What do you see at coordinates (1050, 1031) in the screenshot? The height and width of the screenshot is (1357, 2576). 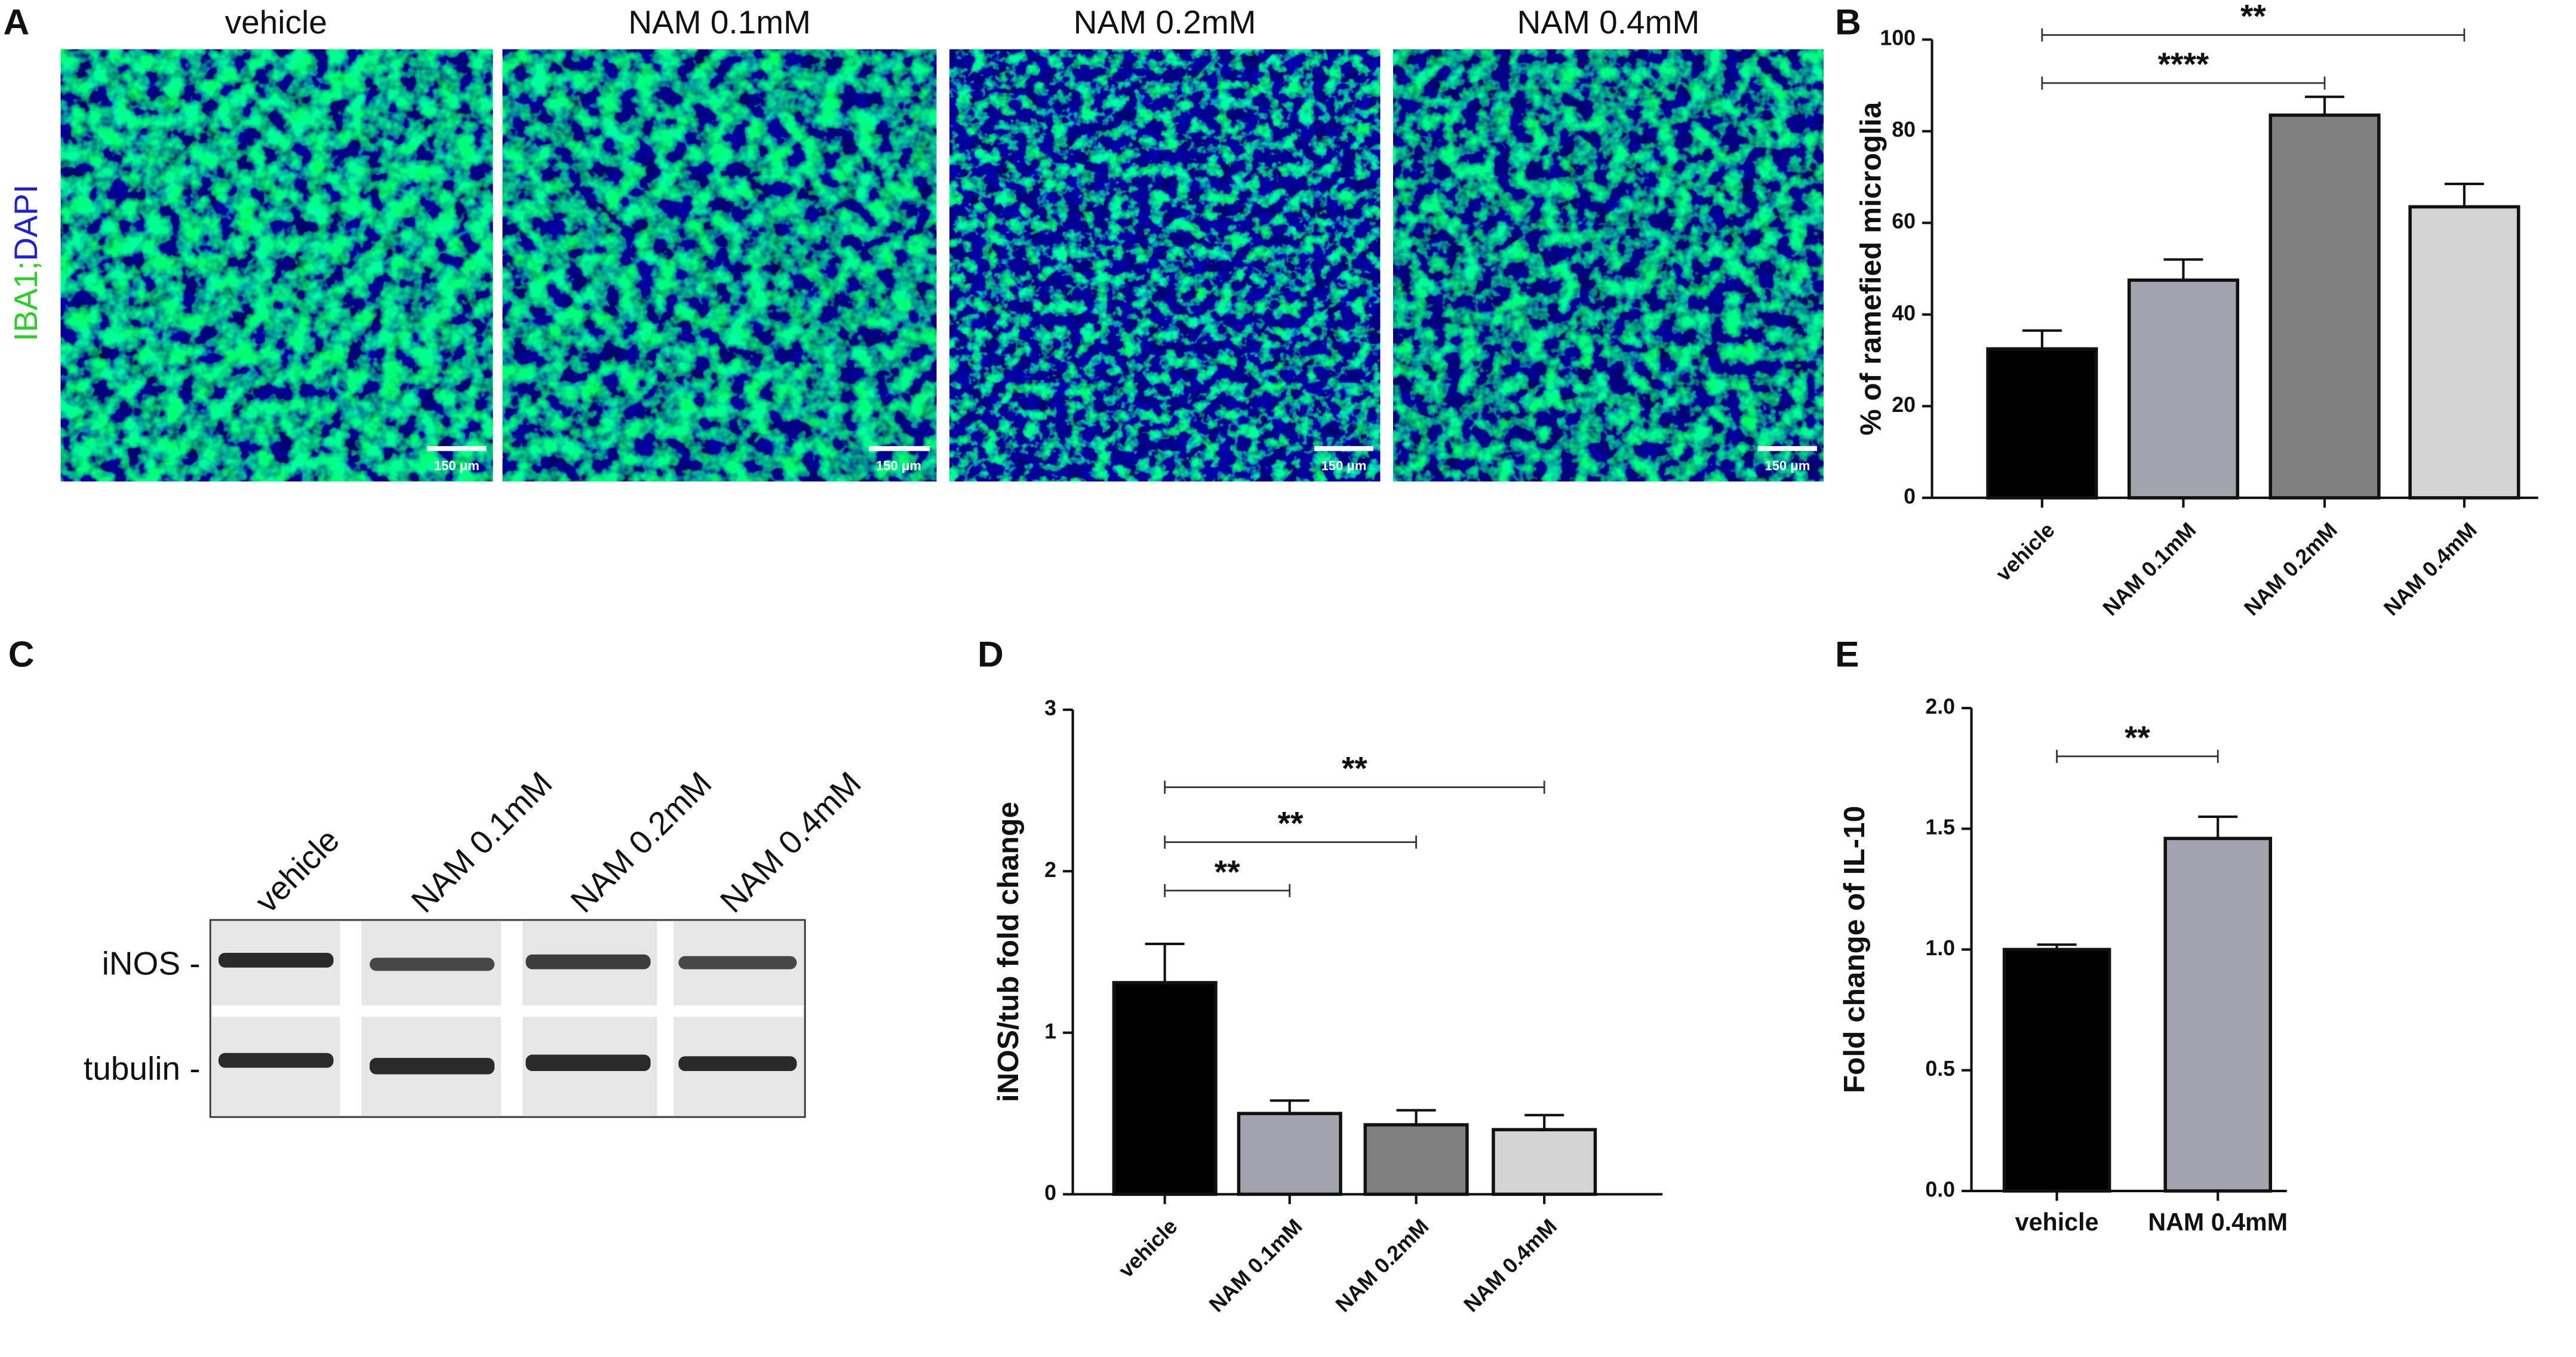 I see `y-tick-label: 1` at bounding box center [1050, 1031].